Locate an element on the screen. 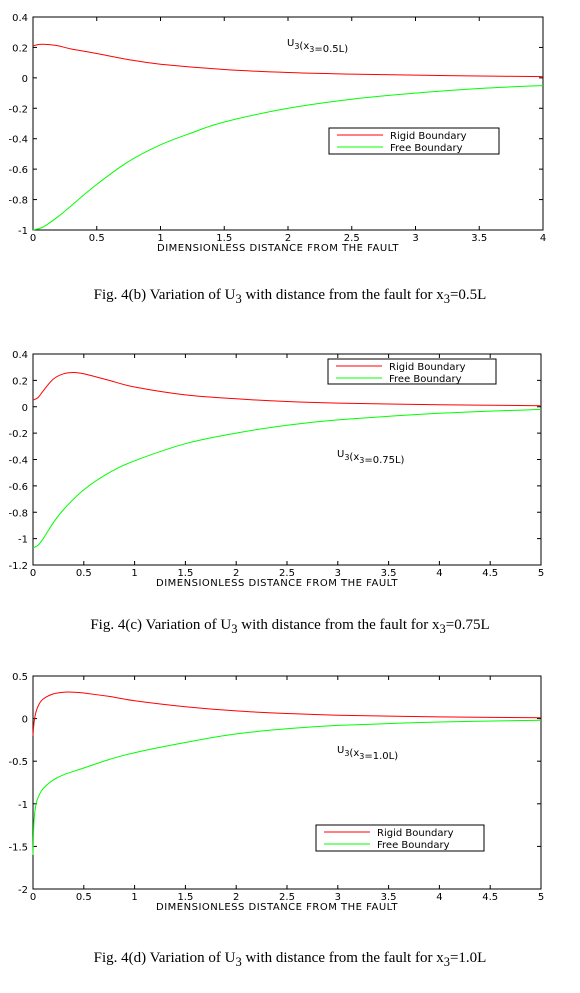 The image size is (580, 993). annotation-text: =0.5L) is located at coordinates (331, 49).